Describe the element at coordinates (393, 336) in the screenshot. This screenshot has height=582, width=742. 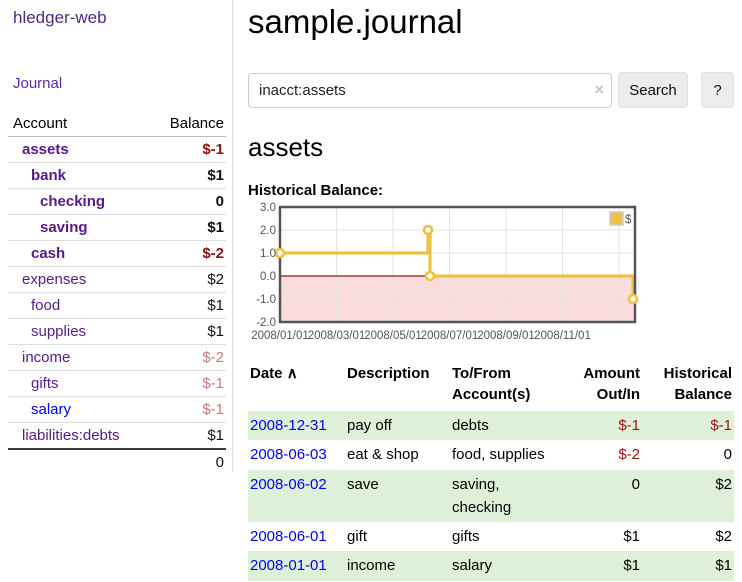
I see `svg-text: 2008/05/01` at that location.